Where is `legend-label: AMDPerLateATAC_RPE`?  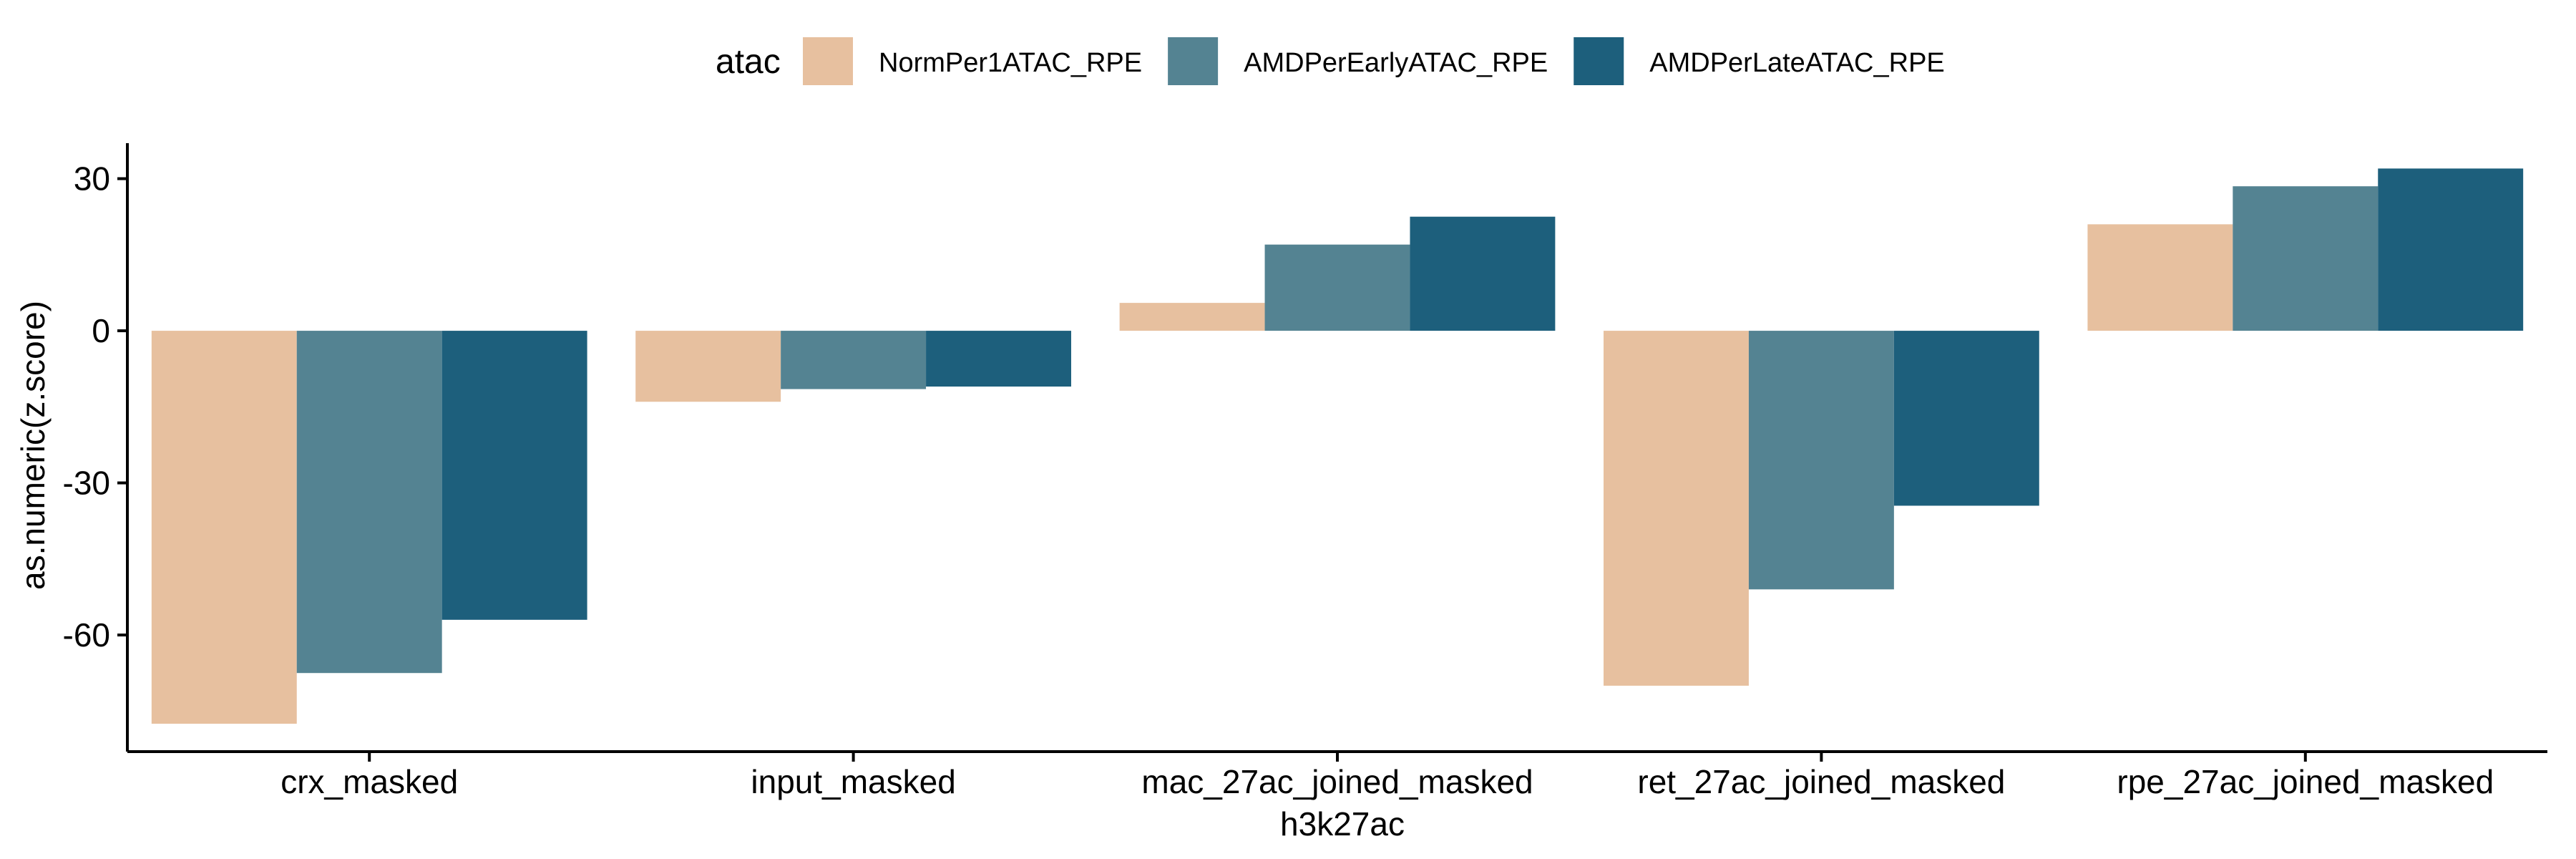 legend-label: AMDPerLateATAC_RPE is located at coordinates (1797, 63).